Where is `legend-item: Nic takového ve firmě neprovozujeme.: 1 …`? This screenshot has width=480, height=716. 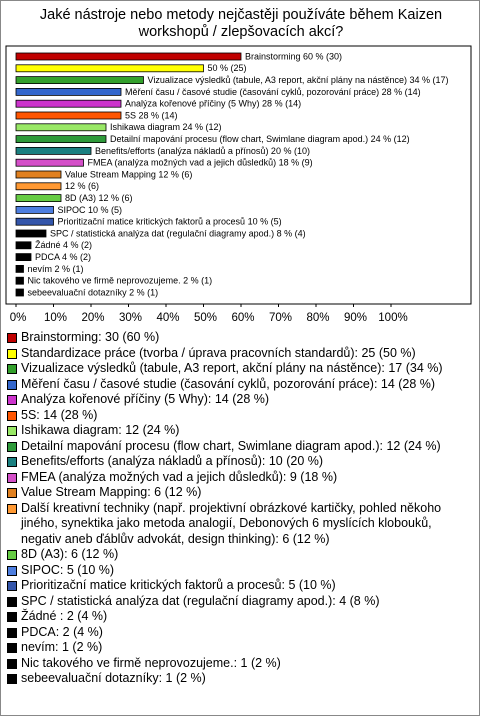
legend-item: Nic takového ve firmě neprovozujeme.: 1 … is located at coordinates (240, 664).